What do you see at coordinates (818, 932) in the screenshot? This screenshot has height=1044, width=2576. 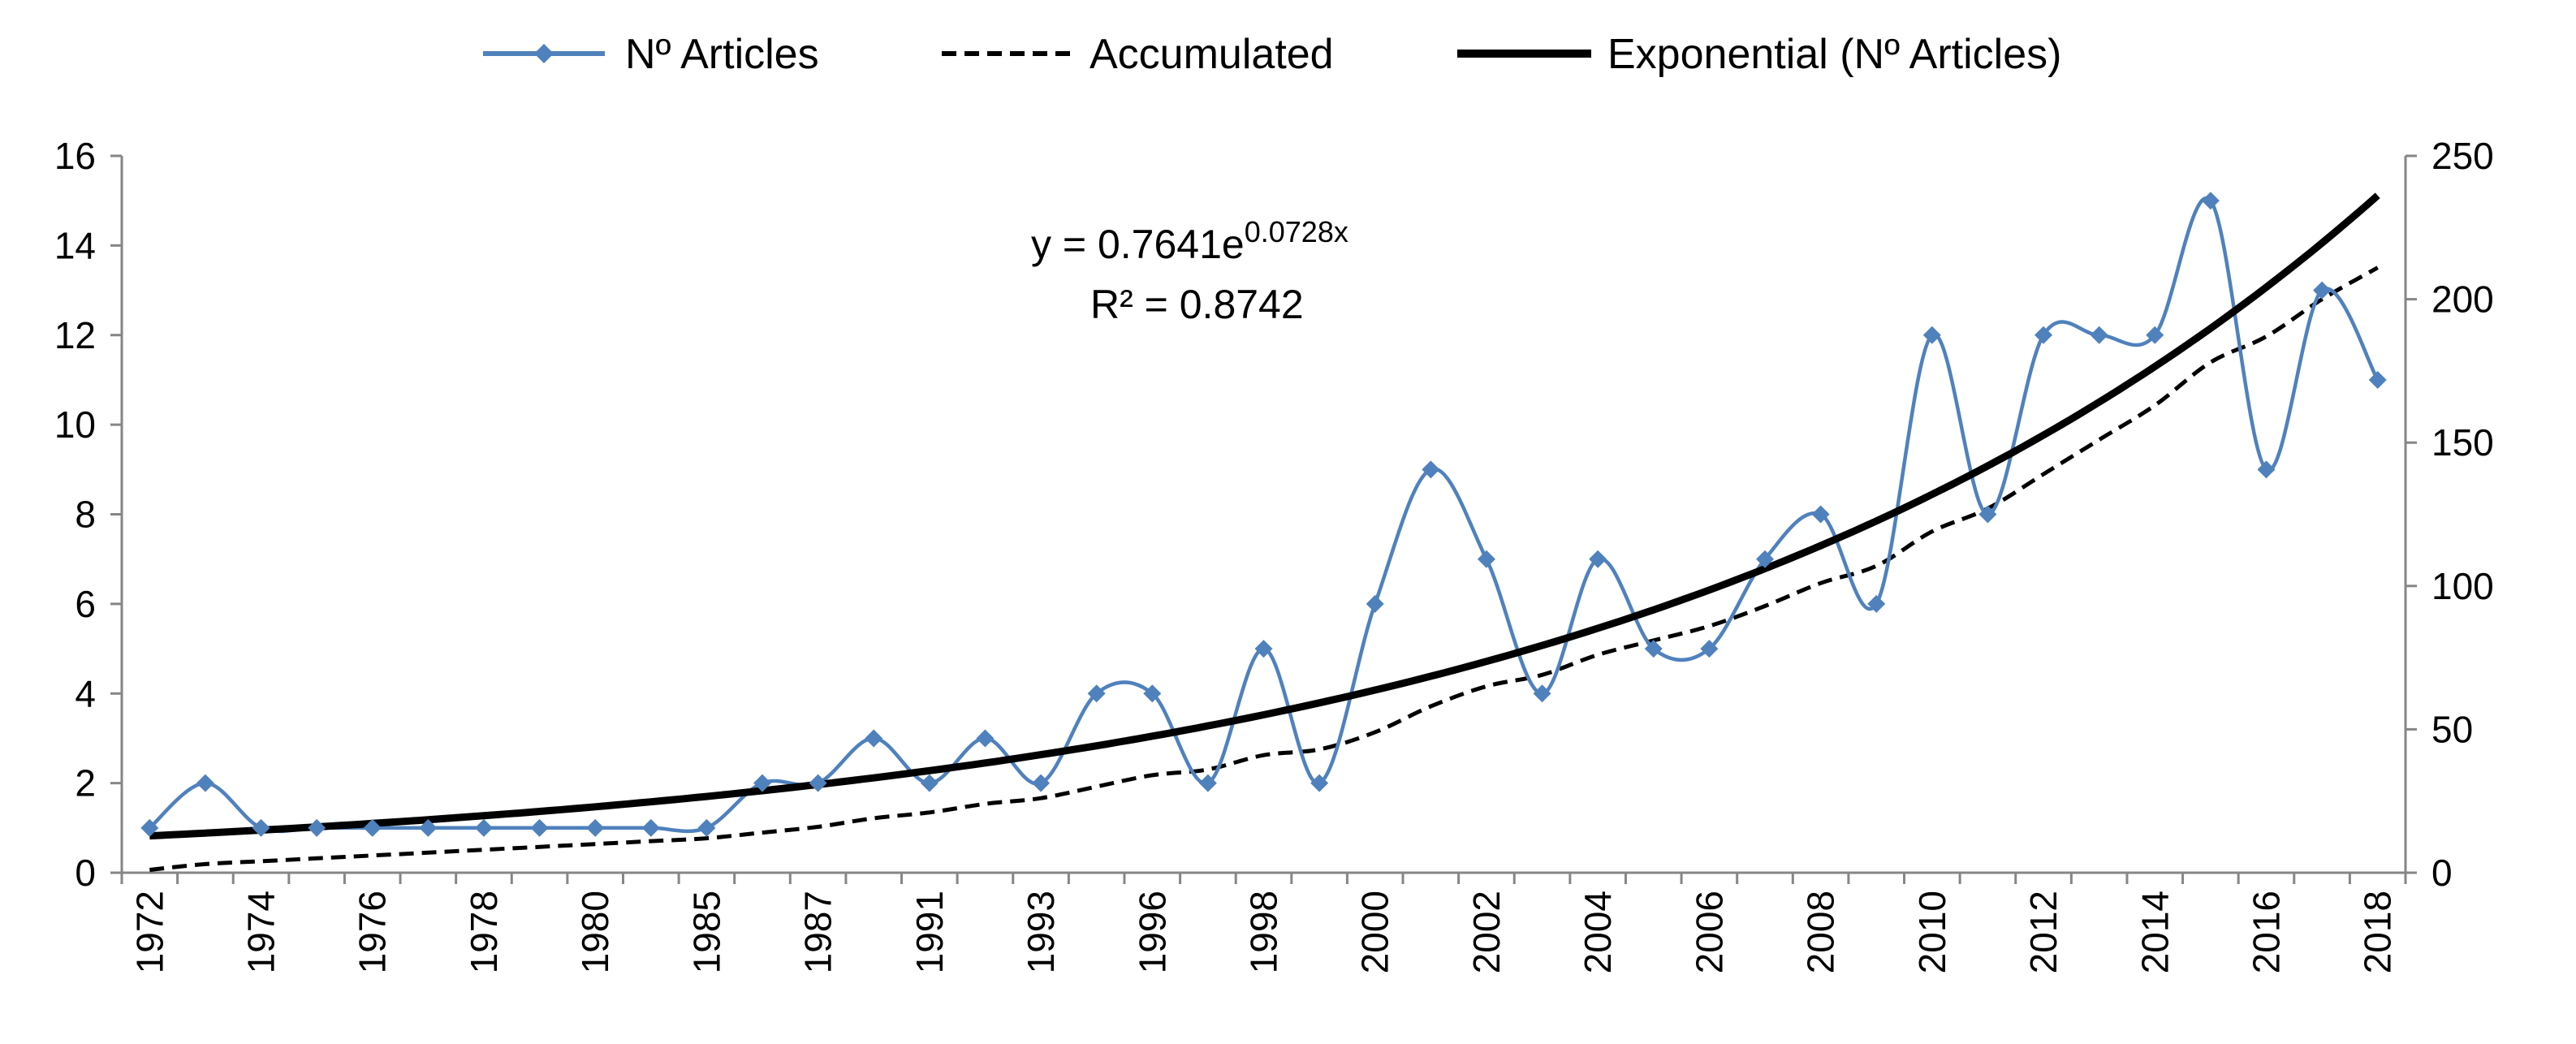 I see `x-tick-label: 1987` at bounding box center [818, 932].